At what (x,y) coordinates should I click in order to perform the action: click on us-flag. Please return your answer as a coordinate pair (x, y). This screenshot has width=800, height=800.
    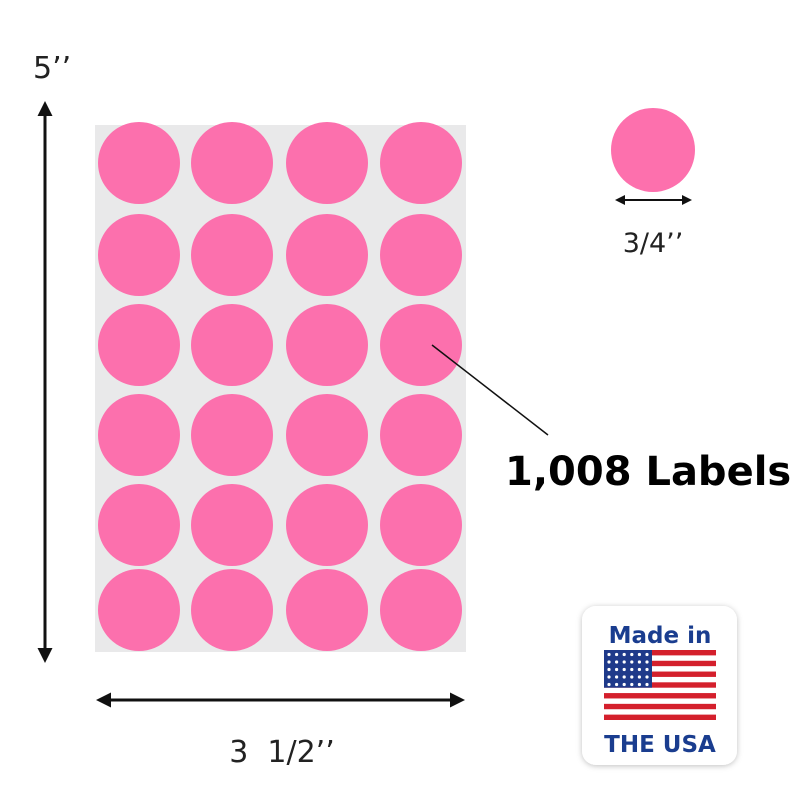
    Looking at the image, I should click on (660, 685).